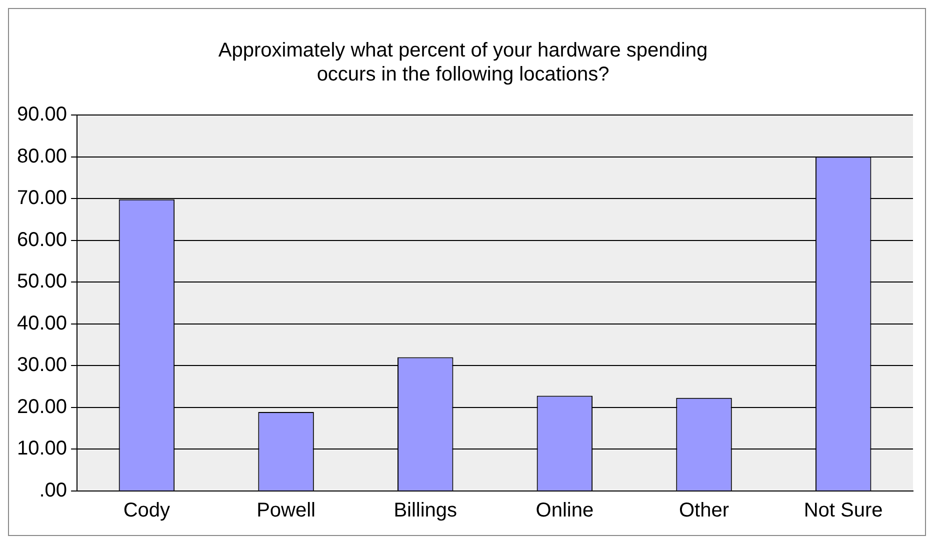  I want to click on y-tick-label: 80.00, so click(42, 156).